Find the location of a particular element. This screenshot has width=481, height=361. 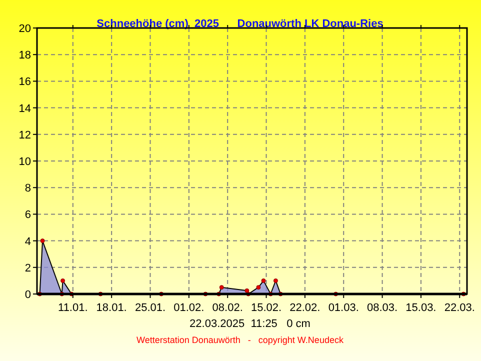

text: Wetterstation Donauwörth - copyright W.Neudeck is located at coordinates (240, 340).